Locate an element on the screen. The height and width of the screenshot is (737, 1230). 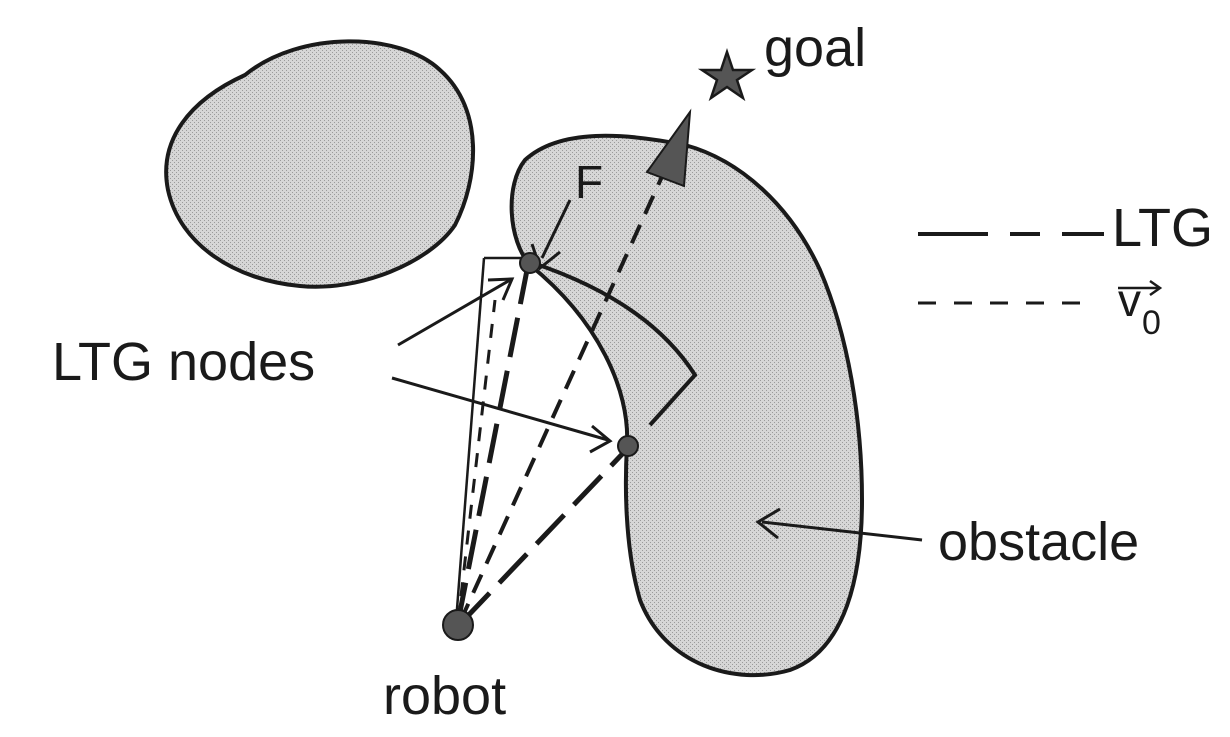
force-arrow-shaft is located at coordinates (556, 229).